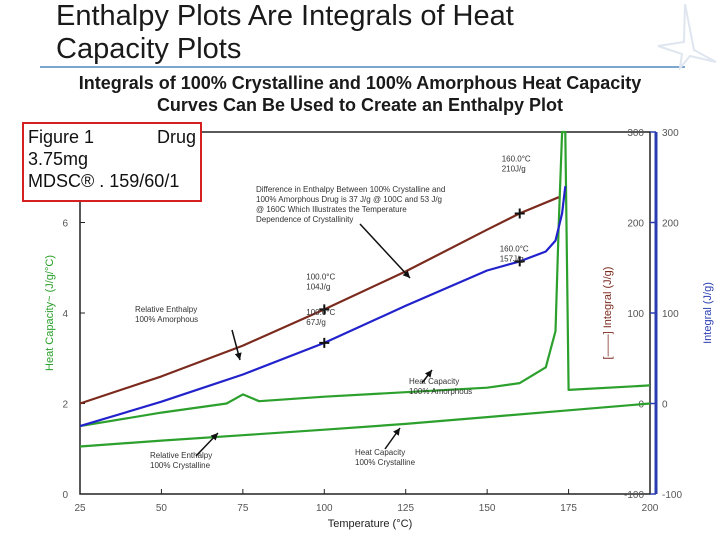 The width and height of the screenshot is (720, 540). What do you see at coordinates (512, 258) in the screenshot?
I see `marker-label: 157J/g` at bounding box center [512, 258].